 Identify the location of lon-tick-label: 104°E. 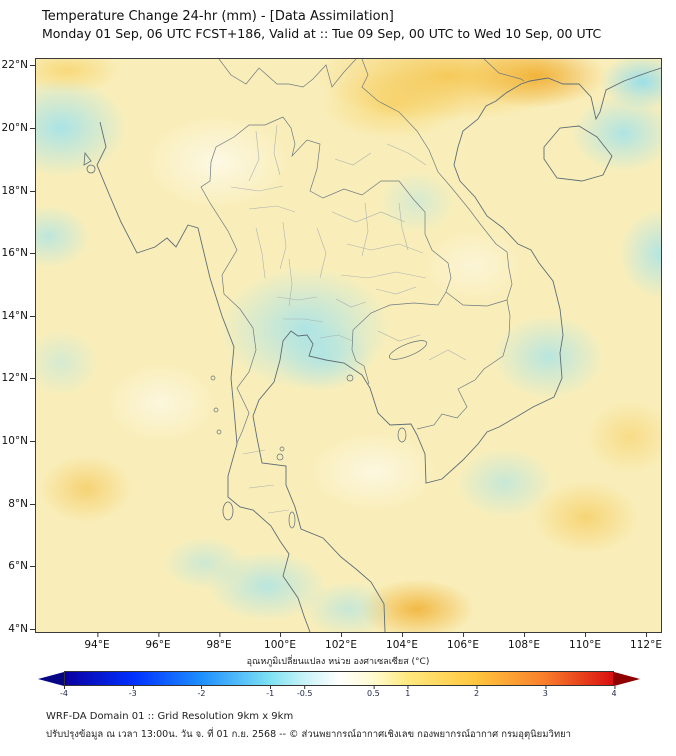
(402, 642).